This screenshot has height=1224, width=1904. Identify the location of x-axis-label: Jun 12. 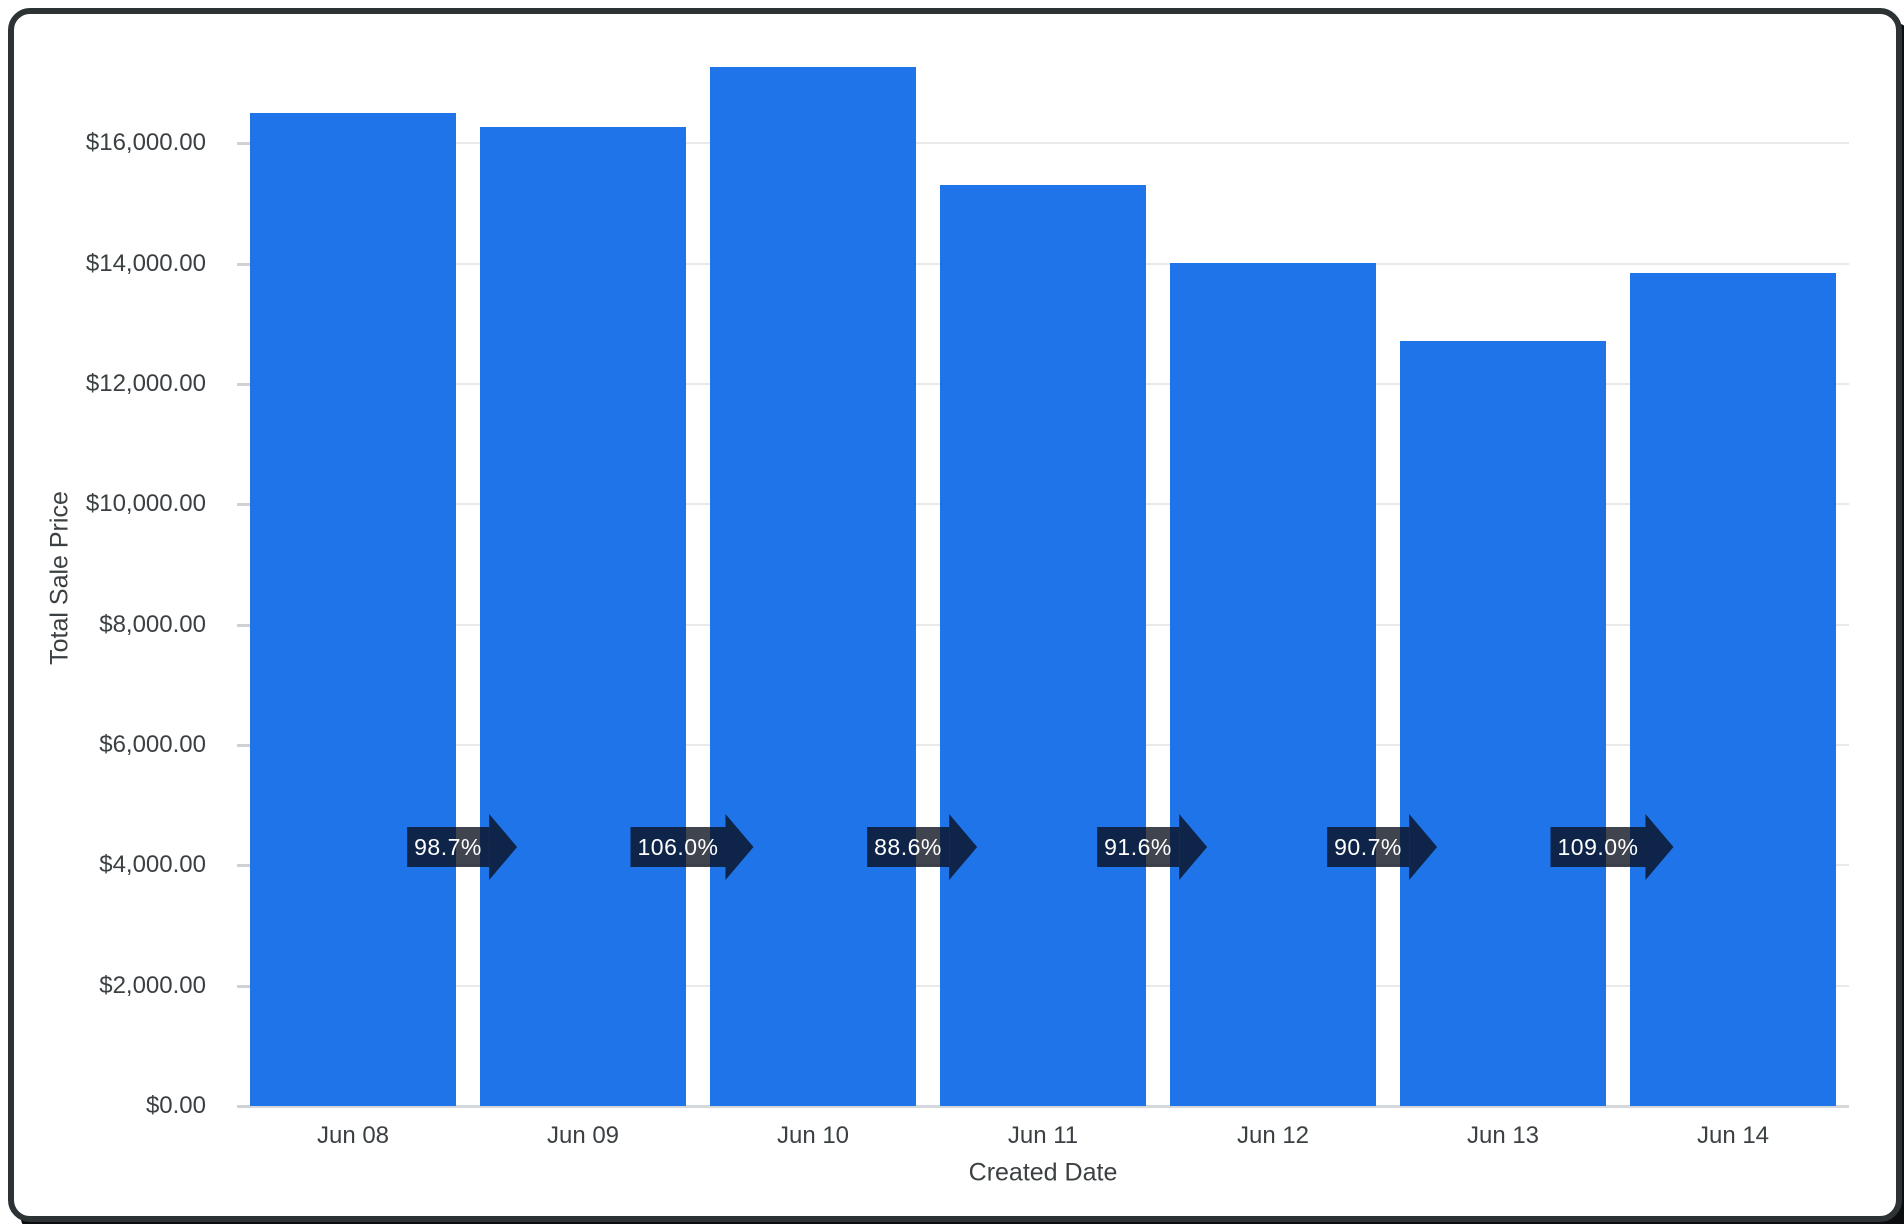
(1273, 1135).